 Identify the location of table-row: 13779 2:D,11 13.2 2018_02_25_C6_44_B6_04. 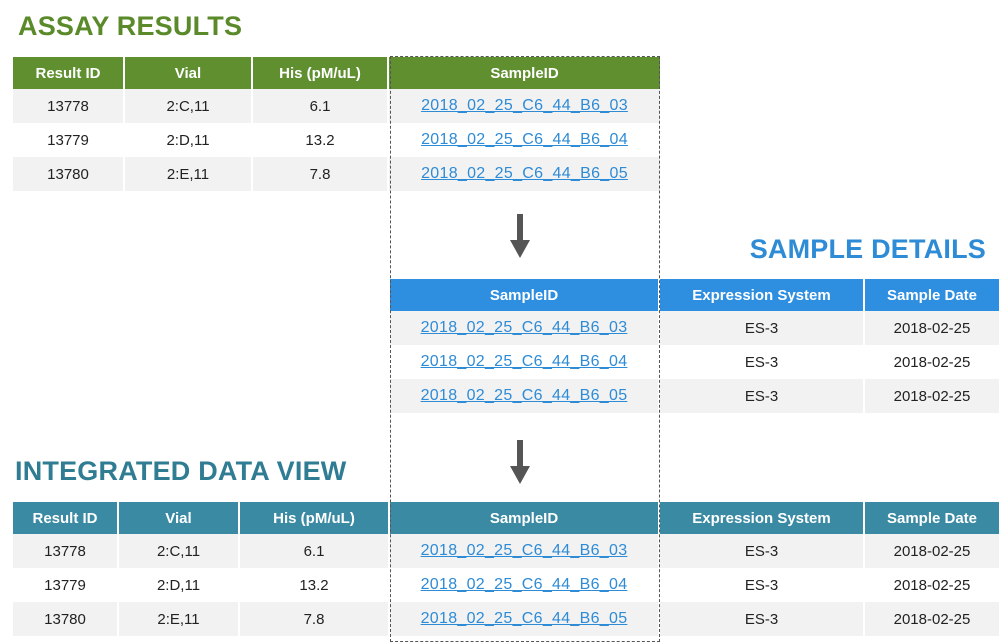
(336, 140).